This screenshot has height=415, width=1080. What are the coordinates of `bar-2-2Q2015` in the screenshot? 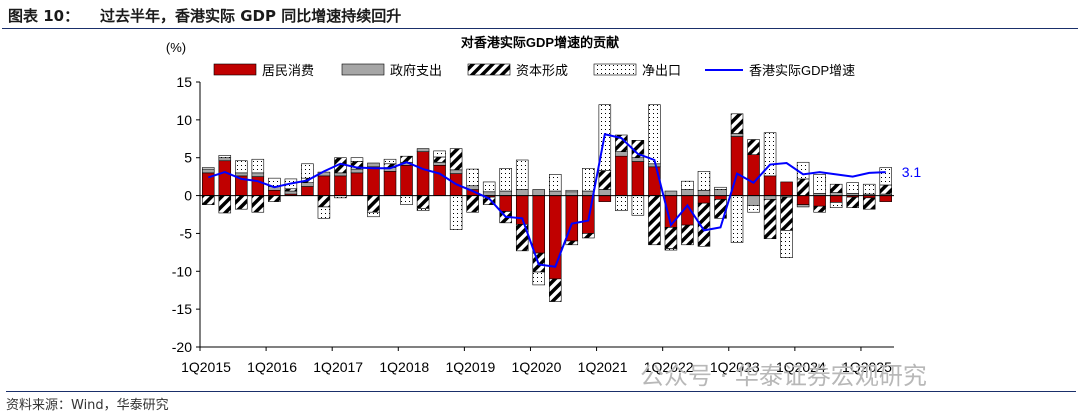 It's located at (225, 204).